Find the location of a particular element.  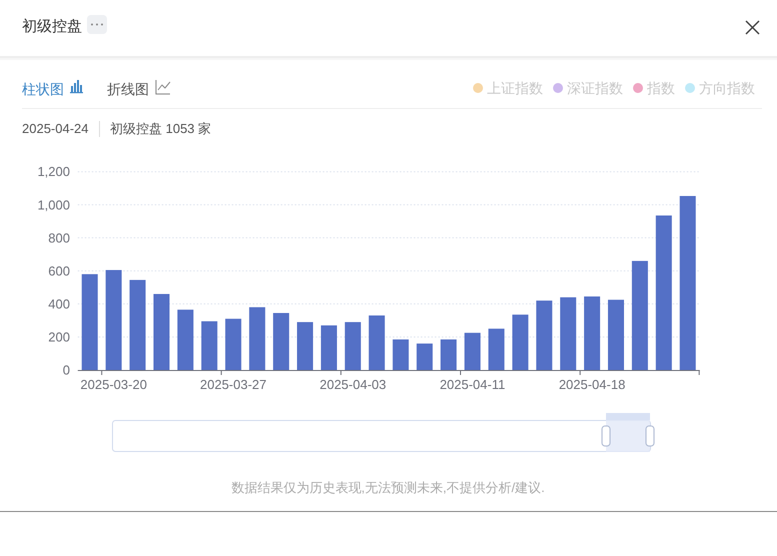

x-tick-label: 2025-04-11 is located at coordinates (473, 384).